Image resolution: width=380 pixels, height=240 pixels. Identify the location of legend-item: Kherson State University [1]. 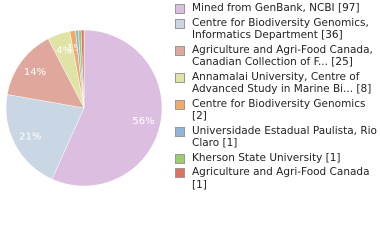
(274, 158).